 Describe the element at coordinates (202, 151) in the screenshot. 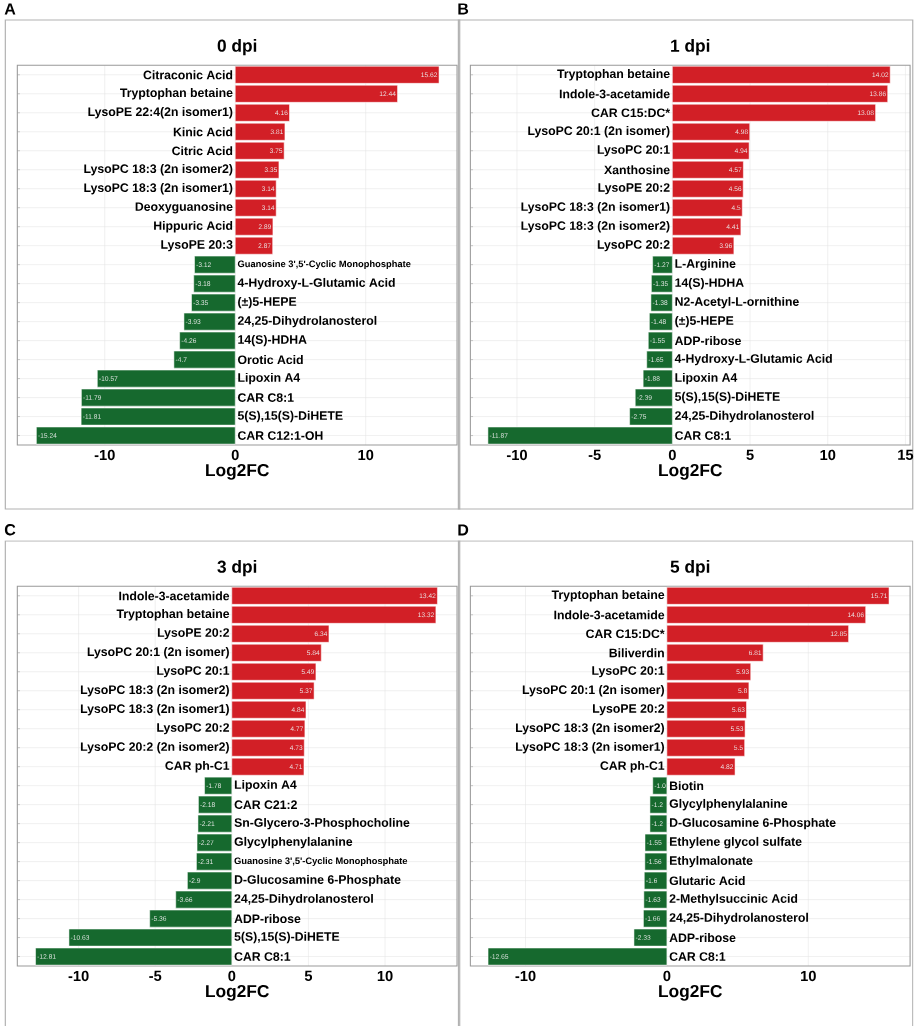

I see `y-tick-label: Citric Acid` at that location.